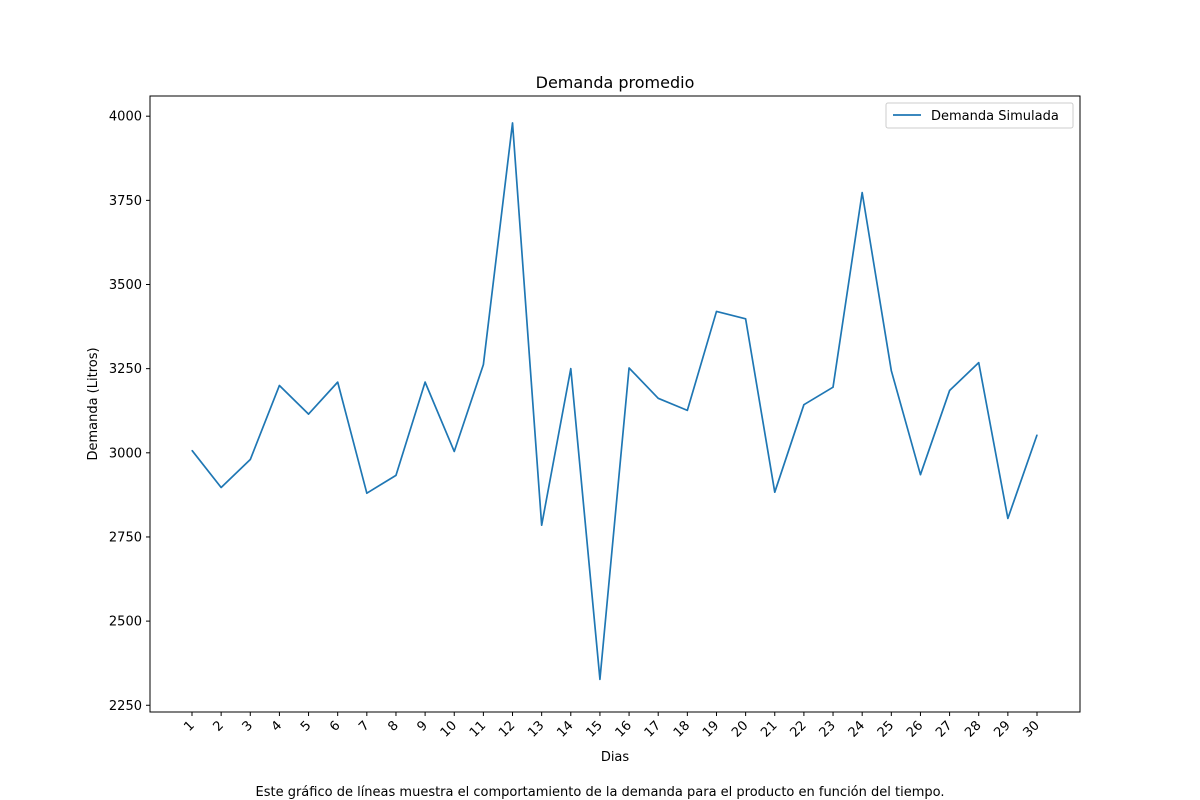 The height and width of the screenshot is (800, 1200). What do you see at coordinates (594, 729) in the screenshot?
I see `x-tick-label: 15` at bounding box center [594, 729].